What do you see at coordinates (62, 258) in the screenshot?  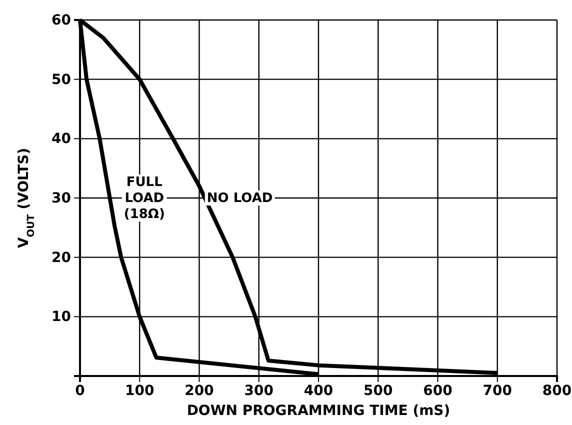 I see `y-tick-label: 20` at bounding box center [62, 258].